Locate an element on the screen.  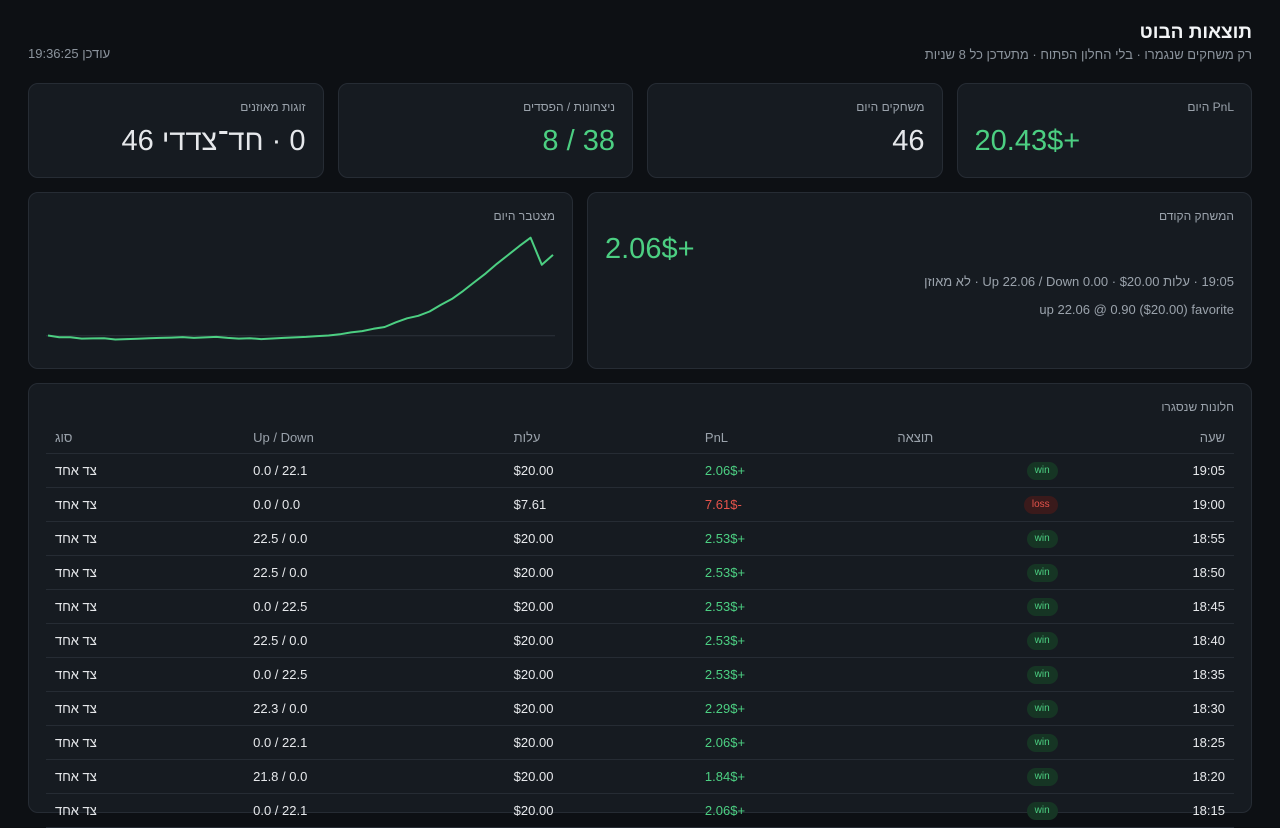
cell-pnl-text: 1.84$+ is located at coordinates (725, 776).